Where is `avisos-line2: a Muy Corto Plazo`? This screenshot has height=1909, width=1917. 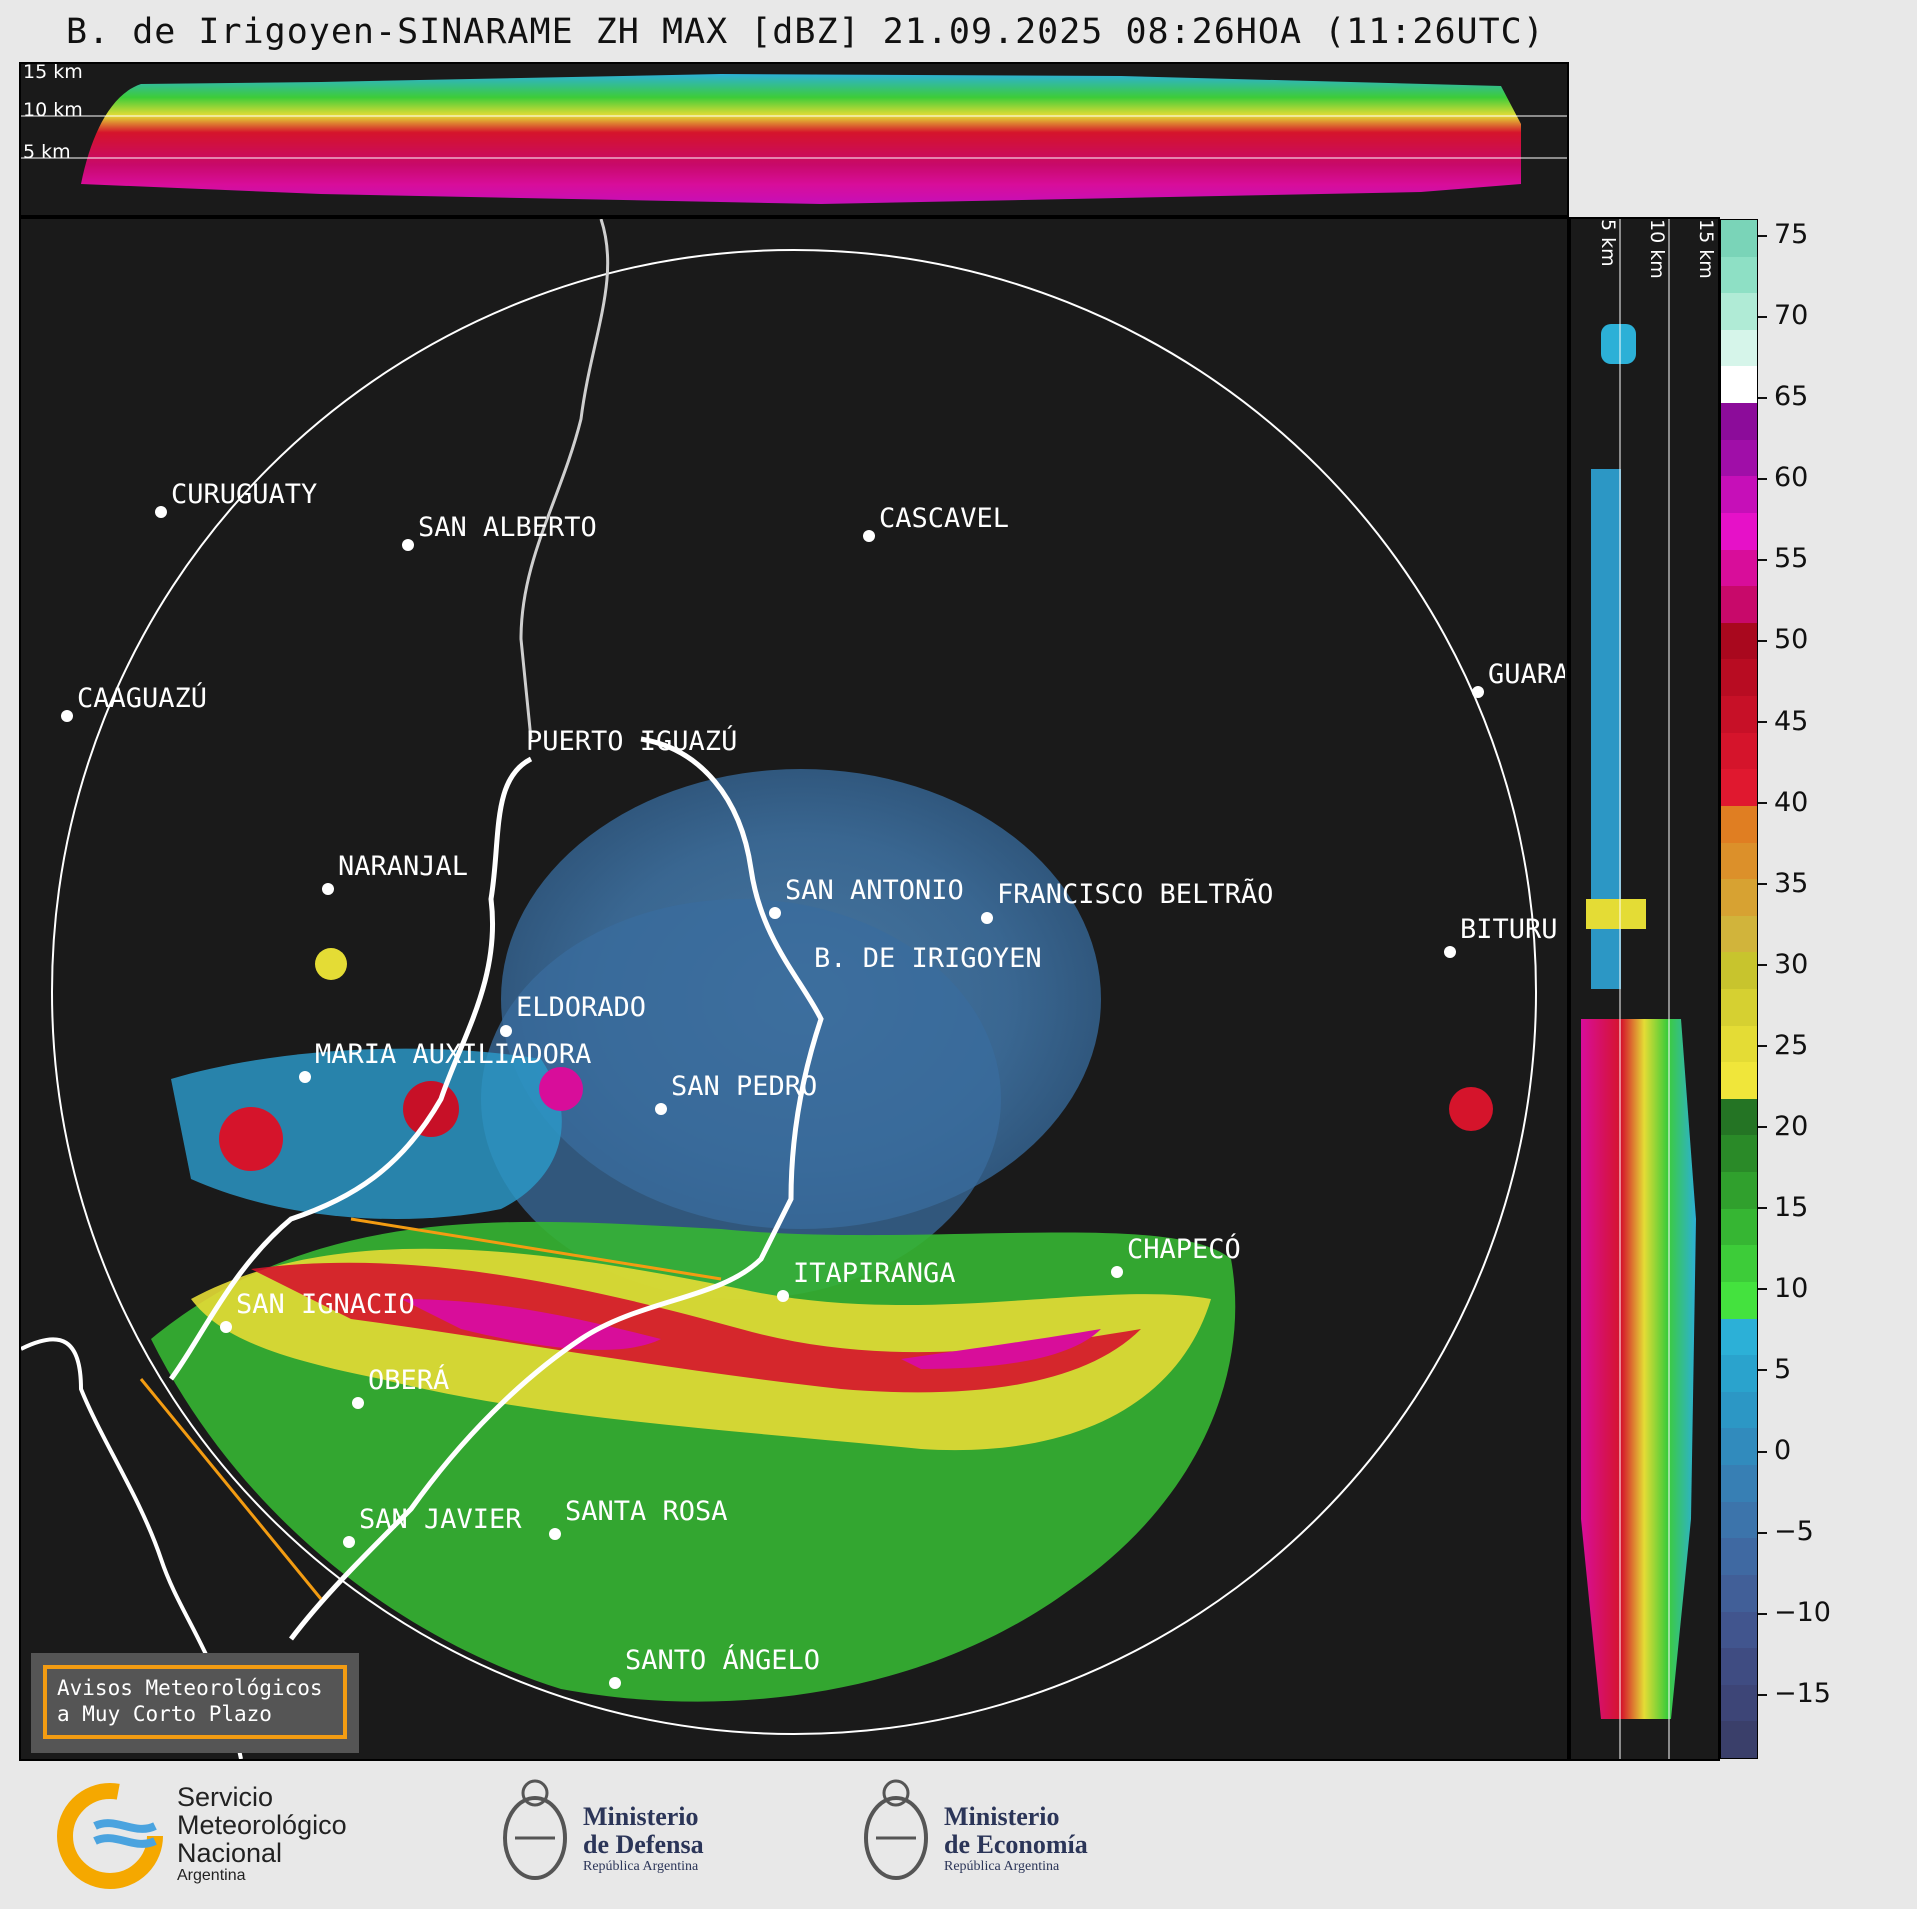 avisos-line2: a Muy Corto Plazo is located at coordinates (164, 1714).